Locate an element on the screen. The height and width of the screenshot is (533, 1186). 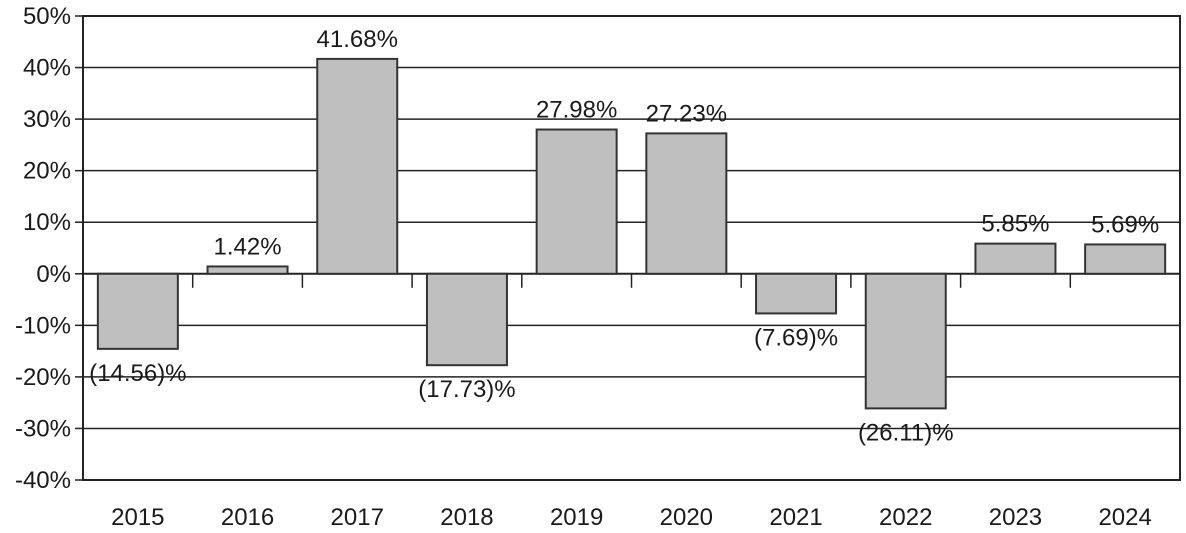
x-tick-label-2020: 2020 is located at coordinates (686, 517).